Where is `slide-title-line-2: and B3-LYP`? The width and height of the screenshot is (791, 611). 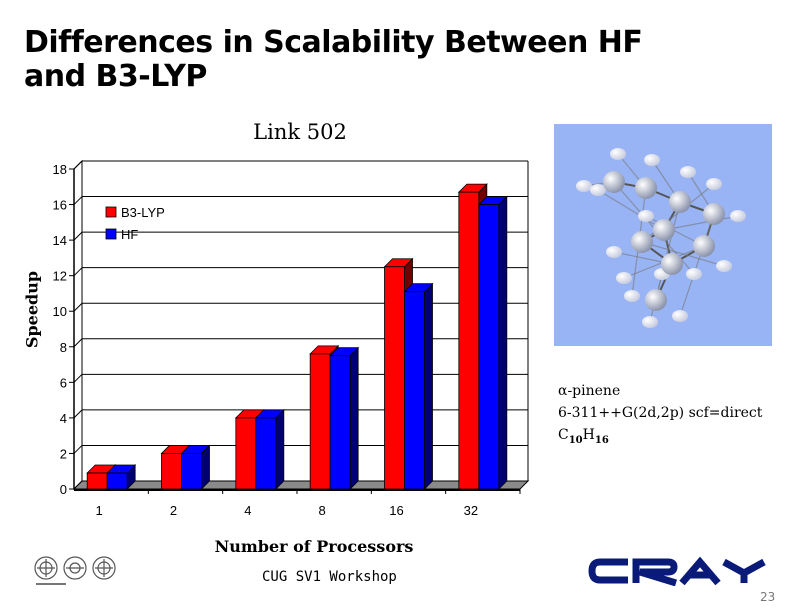 slide-title-line-2: and B3-LYP is located at coordinates (115, 76).